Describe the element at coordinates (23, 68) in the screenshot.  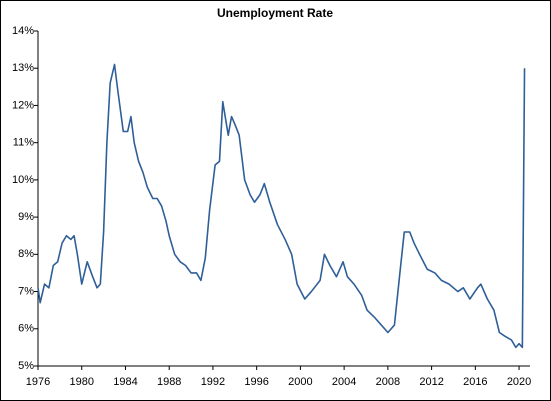
I see `y-tick-label: 13%` at that location.